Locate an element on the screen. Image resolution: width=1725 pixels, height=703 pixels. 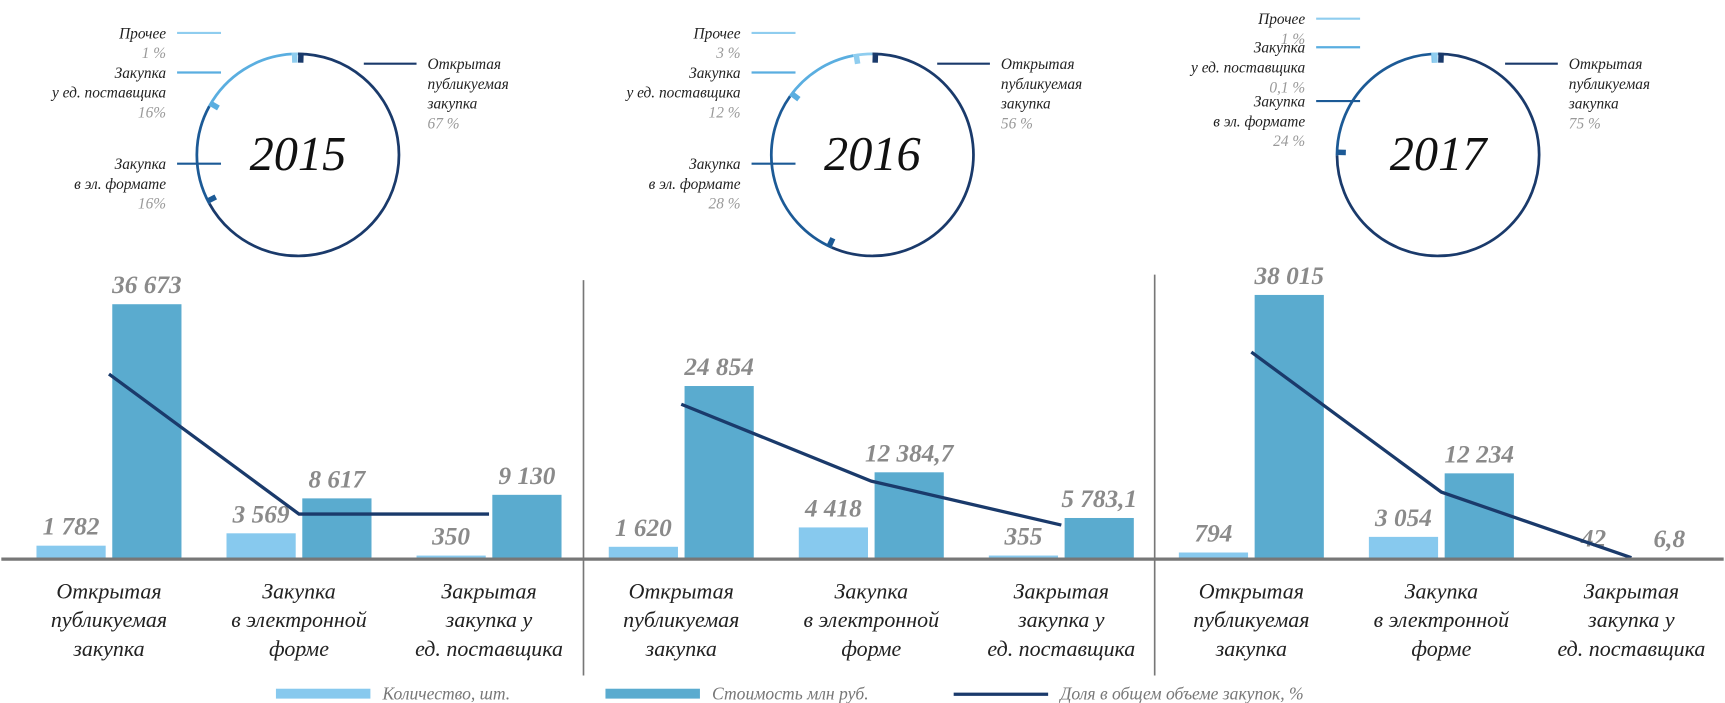
year-title: 2015 is located at coordinates (298, 154).